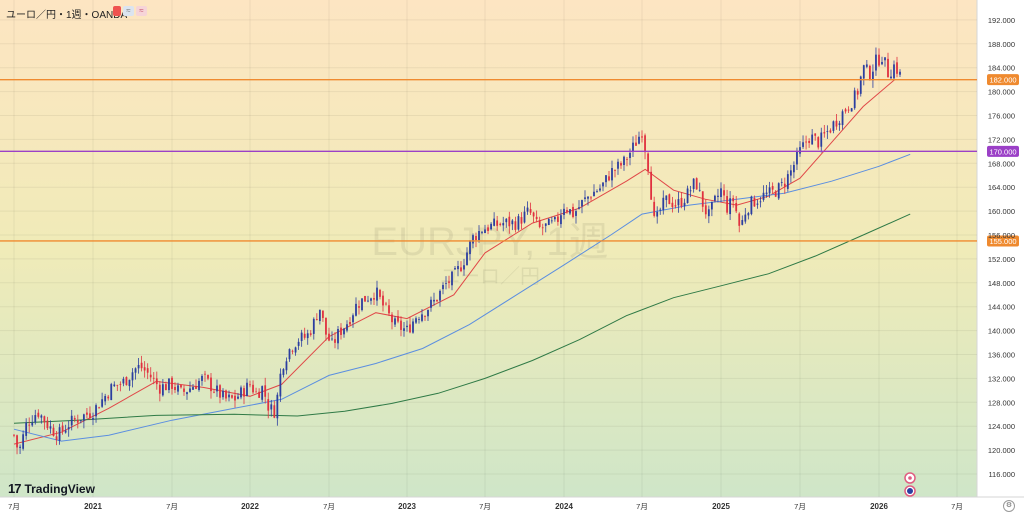 This screenshot has width=1024, height=514. What do you see at coordinates (1001, 187) in the screenshot?
I see `y-tick-label: 164.000` at bounding box center [1001, 187].